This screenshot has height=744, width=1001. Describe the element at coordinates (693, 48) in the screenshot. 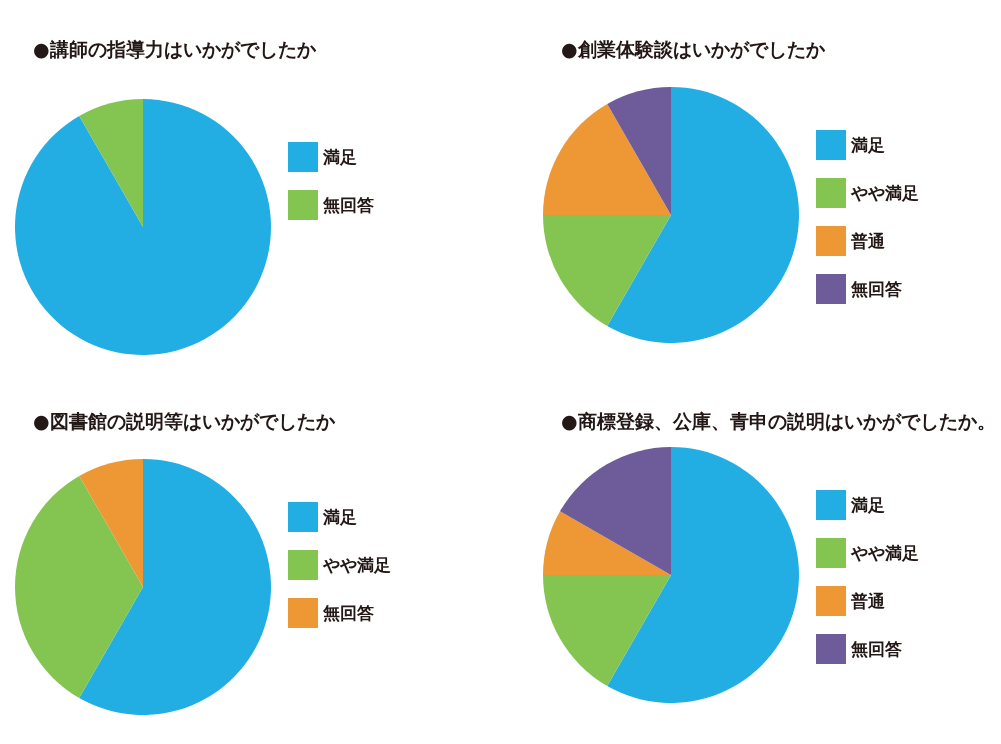

I see `chart-title: ●創業体験談はいかがでしたか` at that location.